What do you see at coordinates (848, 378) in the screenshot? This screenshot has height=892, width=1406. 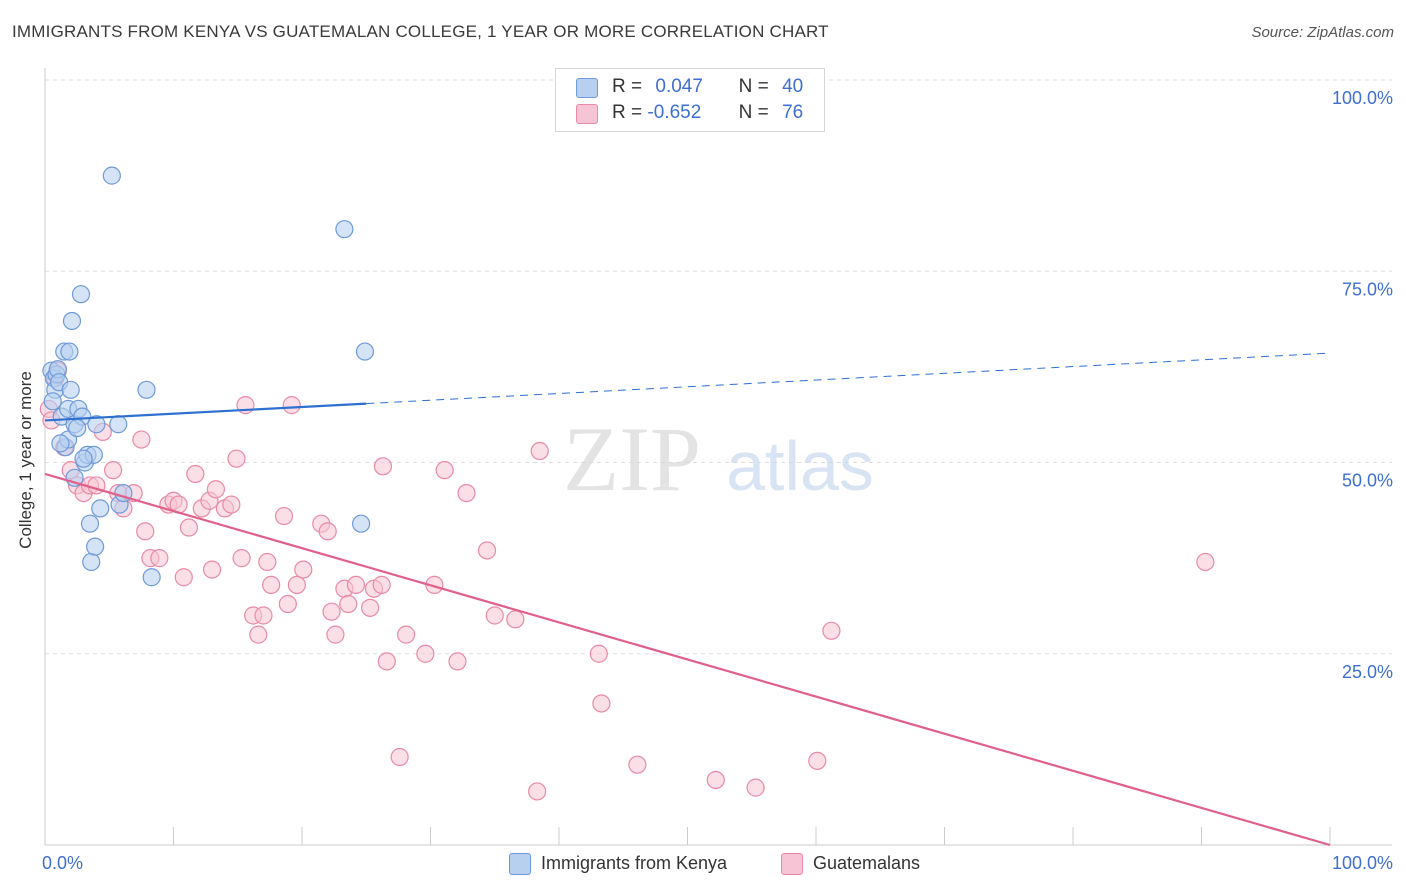 I see `kenya-trend-extension` at bounding box center [848, 378].